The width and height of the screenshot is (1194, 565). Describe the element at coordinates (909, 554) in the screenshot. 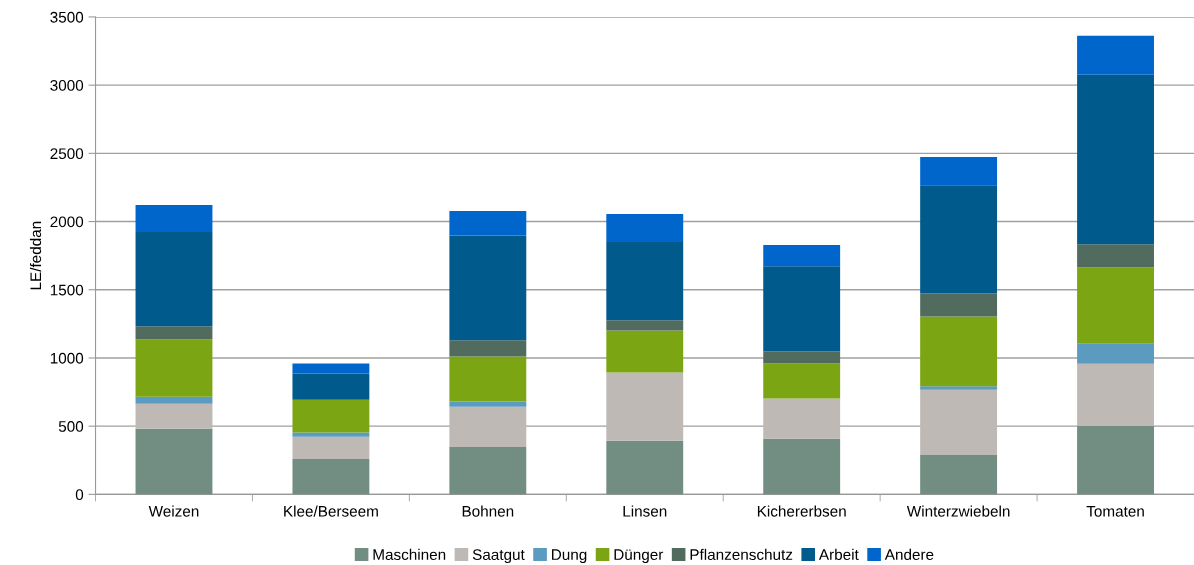

I see `legend-label: Andere` at that location.